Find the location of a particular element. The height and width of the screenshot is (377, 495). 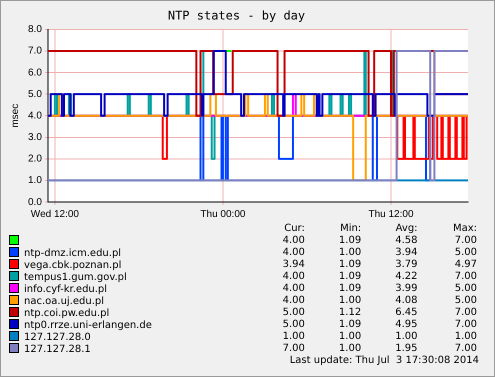

y-tick-label: 8.0 is located at coordinates (35, 30).